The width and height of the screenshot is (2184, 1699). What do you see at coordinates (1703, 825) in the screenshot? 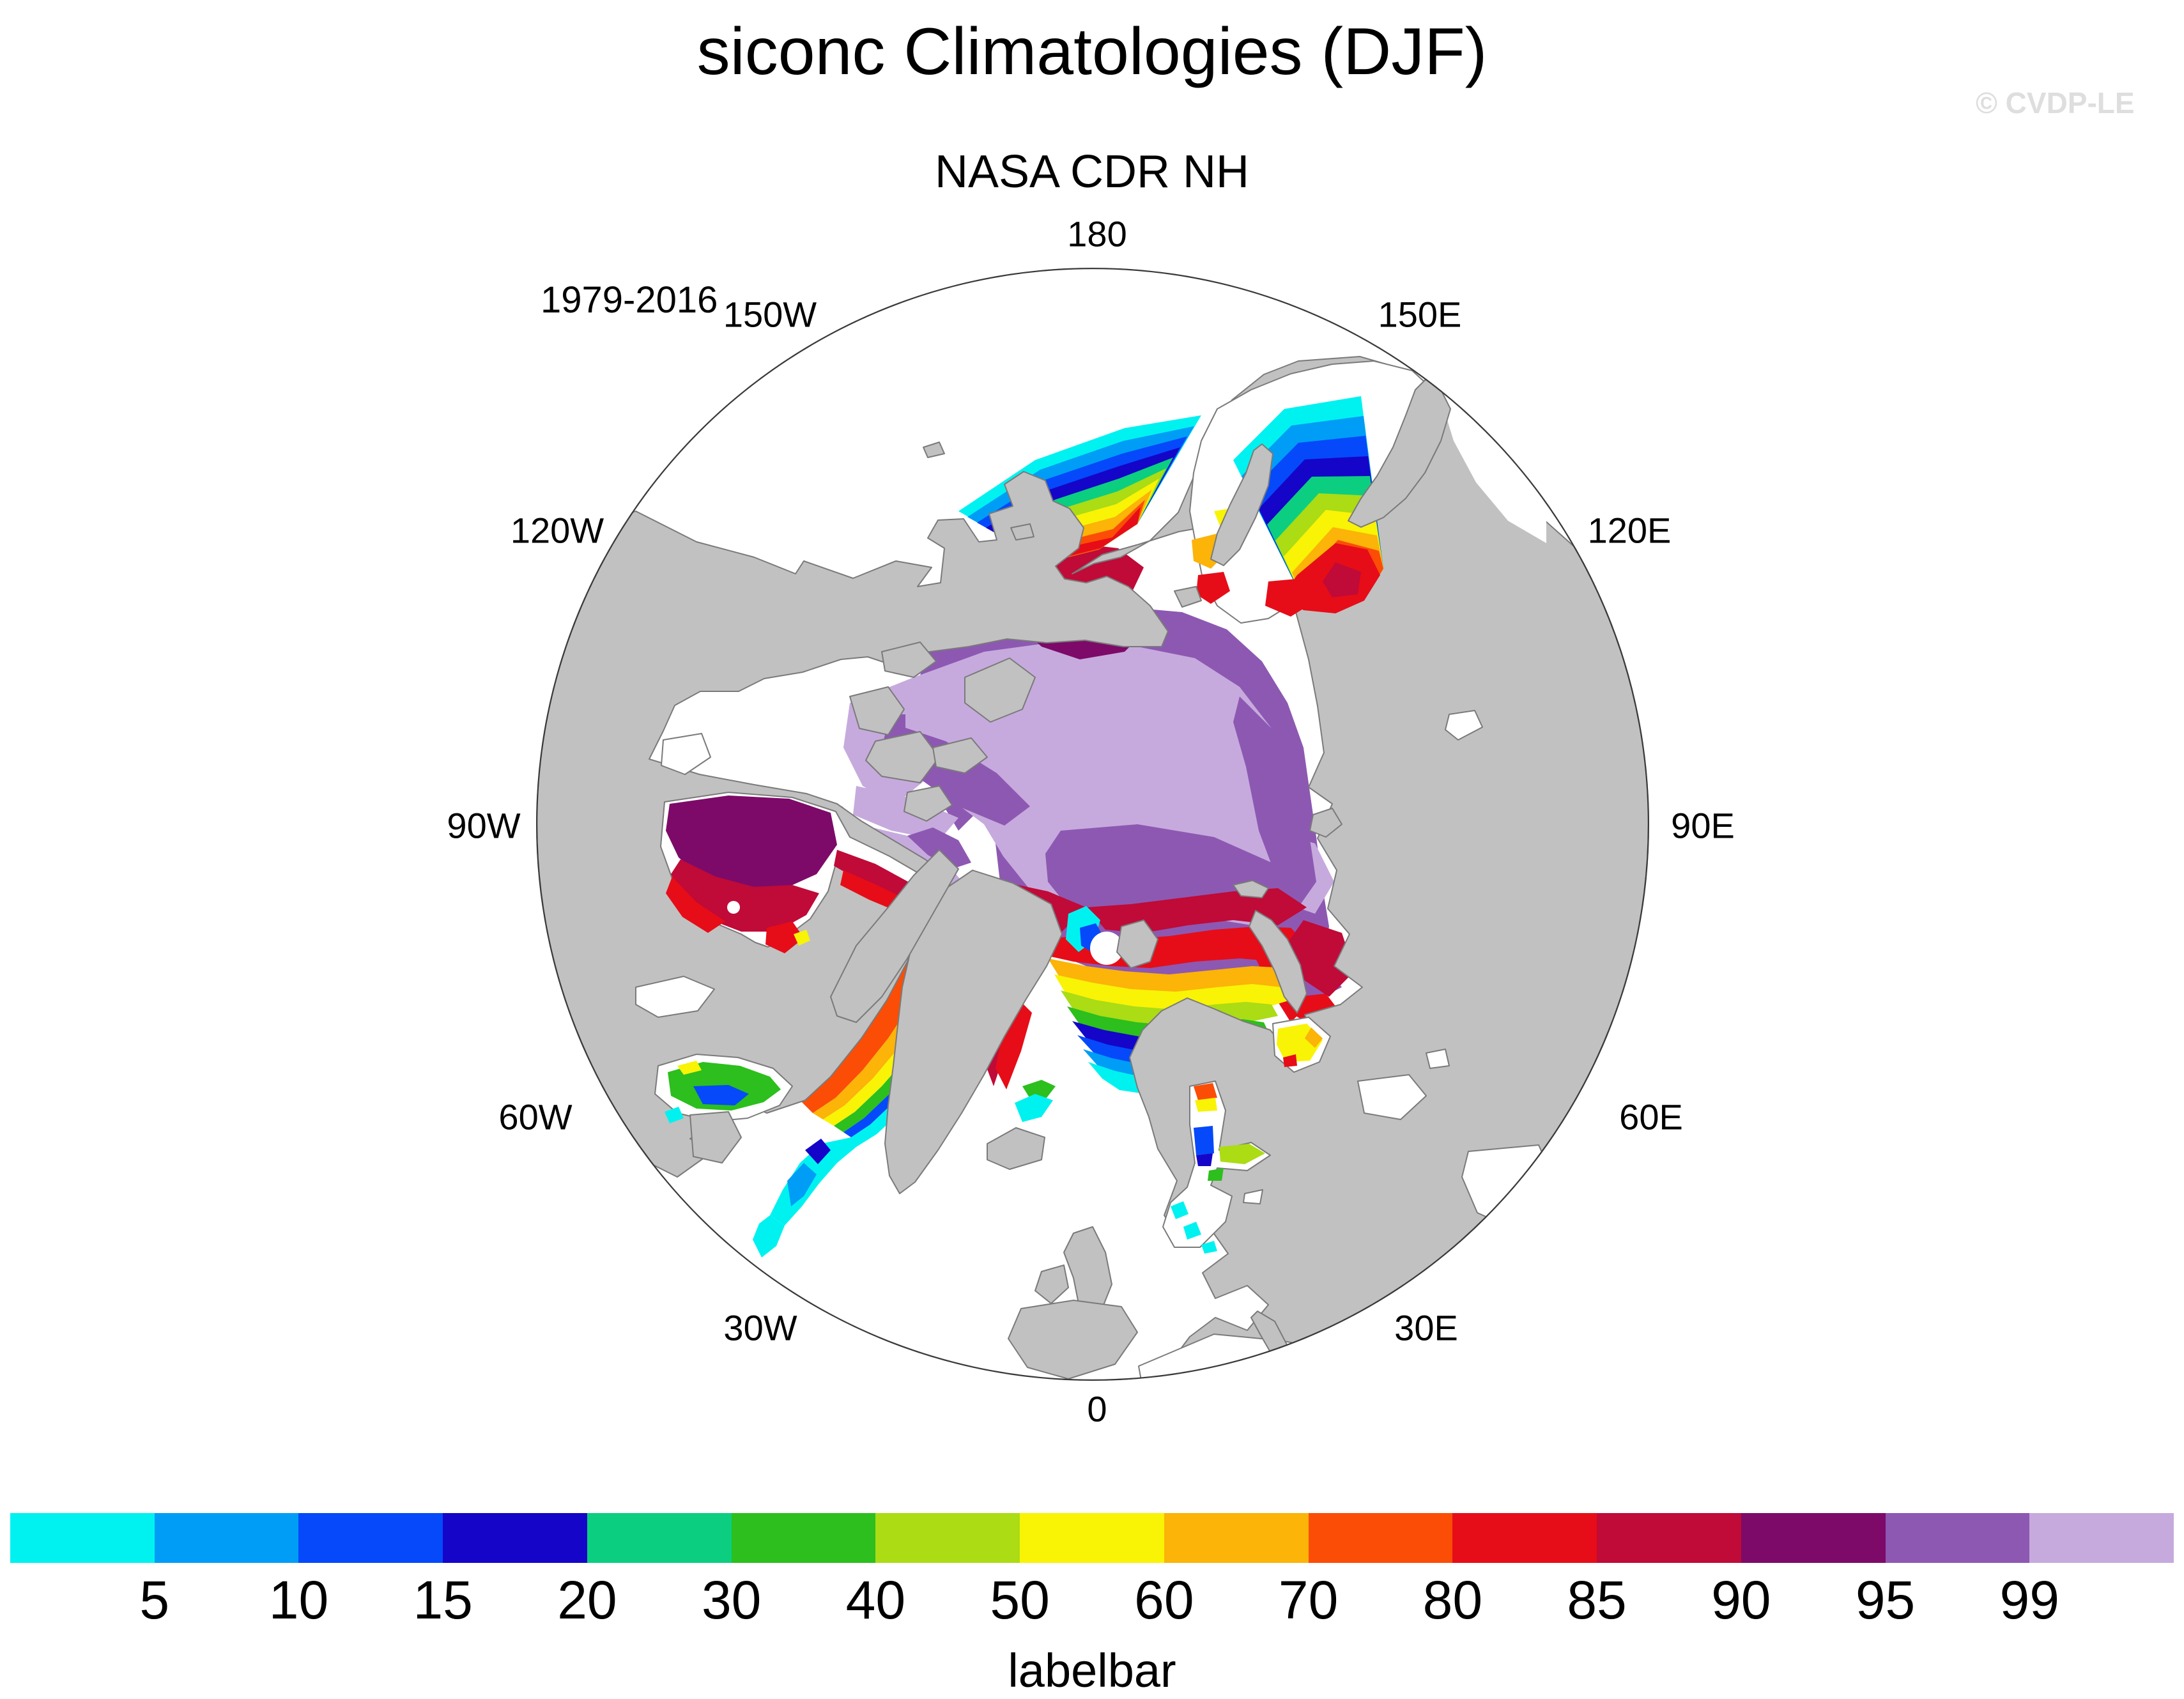
I see `meridian-label-90E: 90E` at bounding box center [1703, 825].